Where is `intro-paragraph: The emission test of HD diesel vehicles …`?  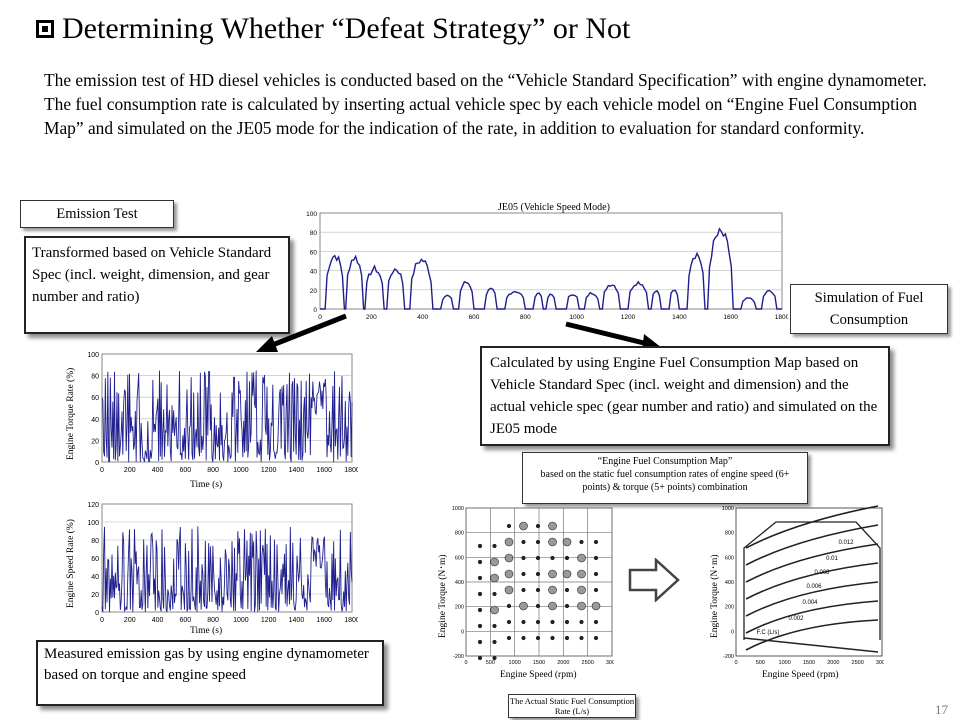
intro-paragraph: The emission test of HD diesel vehicles … is located at coordinates (485, 104).